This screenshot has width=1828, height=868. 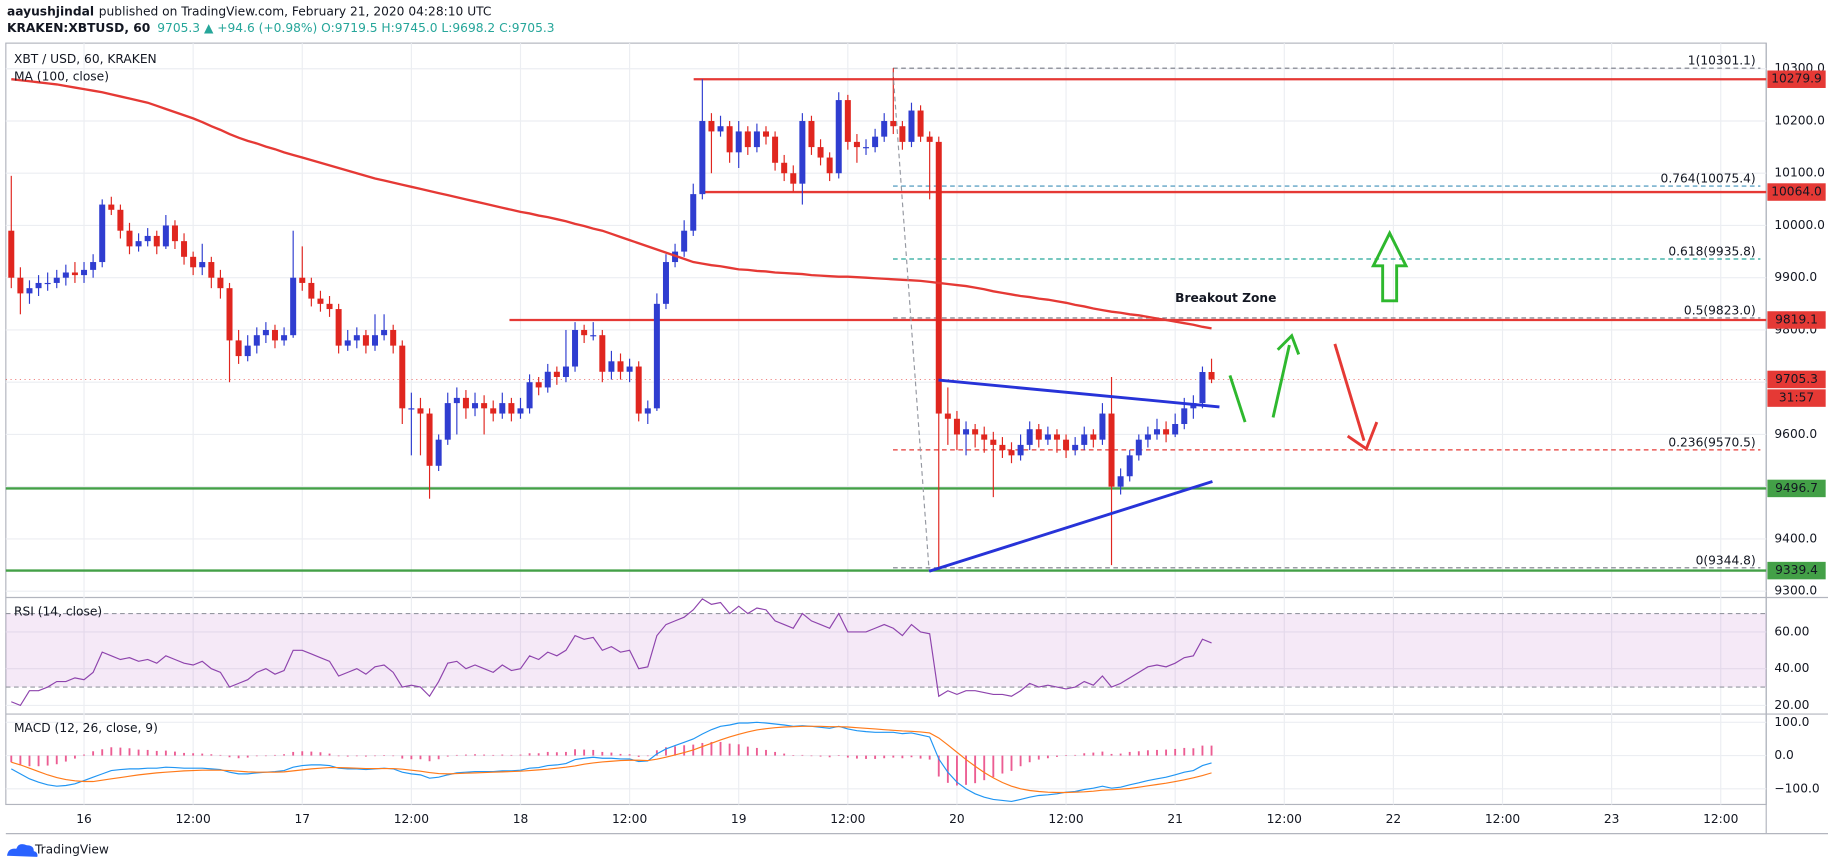 What do you see at coordinates (57, 849) in the screenshot?
I see `footer: TradingView` at bounding box center [57, 849].